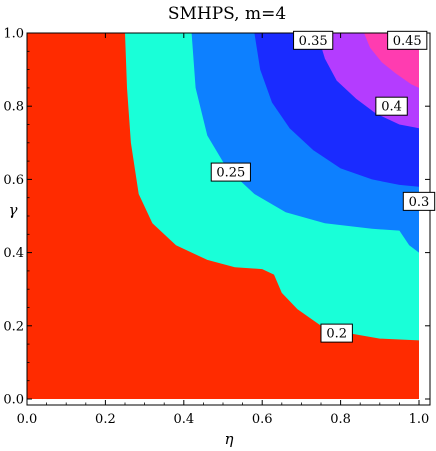 This screenshot has height=451, width=436. What do you see at coordinates (13, 180) in the screenshot?
I see `y-tick-label: 0.6` at bounding box center [13, 180].